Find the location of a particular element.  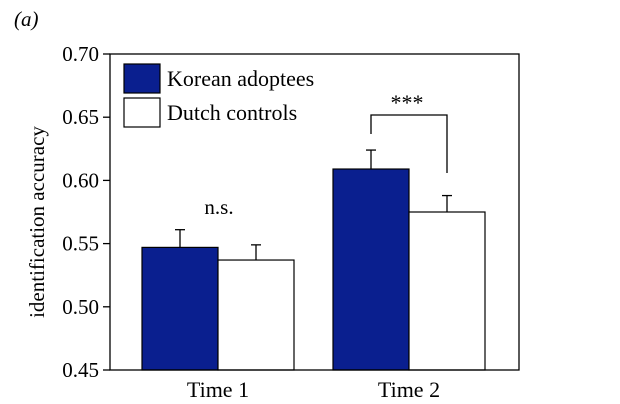

y-ticks-layer: 0.45 0.50 0.55 0.60 0.65 0.70 is located at coordinates (86, 212).